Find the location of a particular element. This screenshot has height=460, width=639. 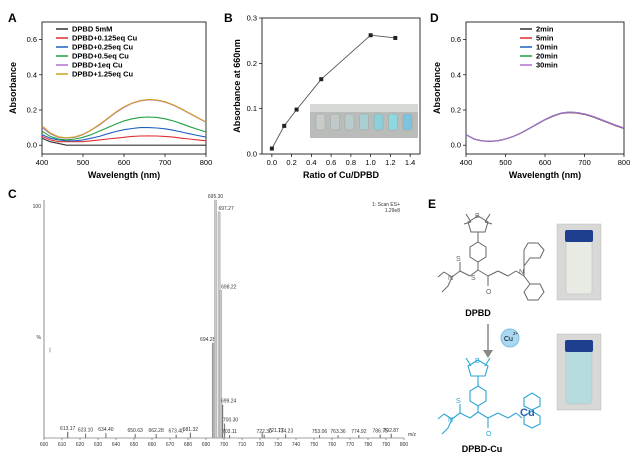

panel-letter-a: A is located at coordinates (12, 18).